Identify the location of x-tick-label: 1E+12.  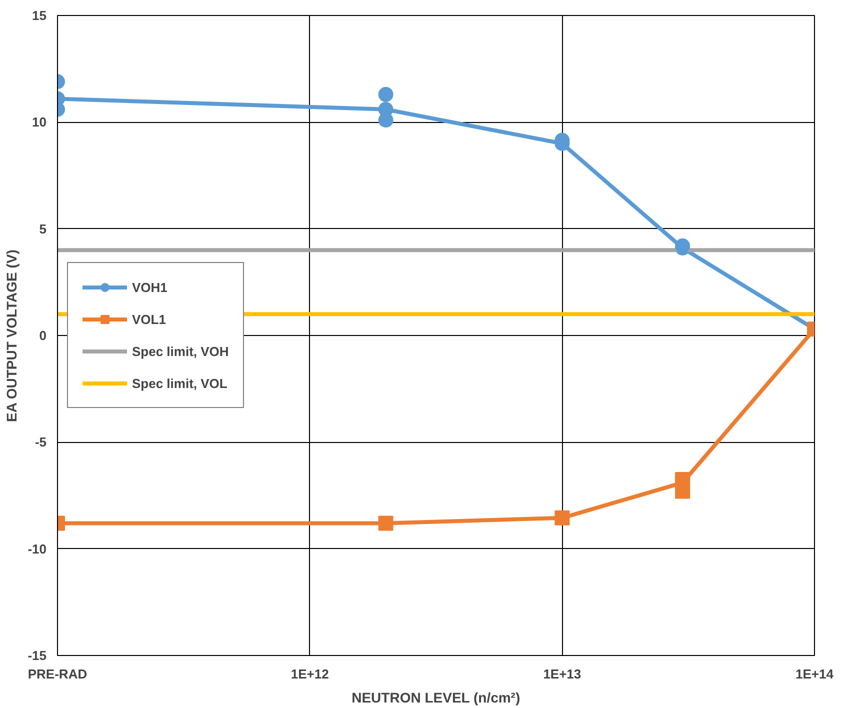
(309, 674).